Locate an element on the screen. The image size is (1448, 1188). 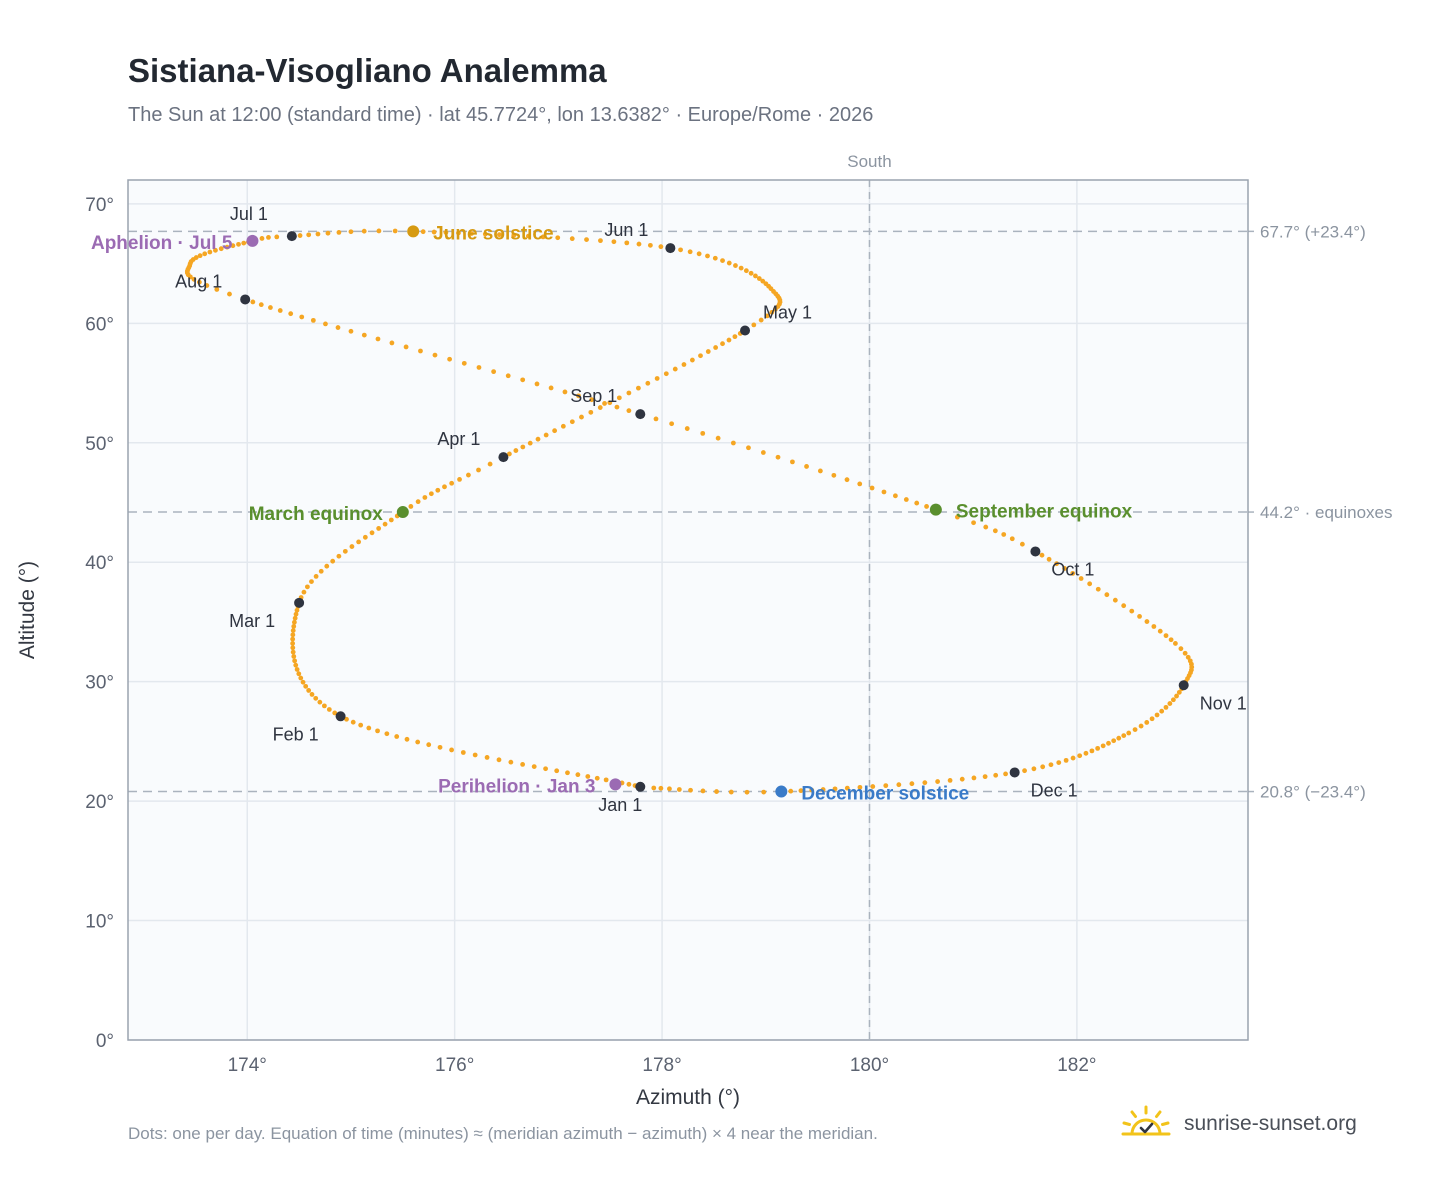
x-tick-label: 182° is located at coordinates (1076, 1065).